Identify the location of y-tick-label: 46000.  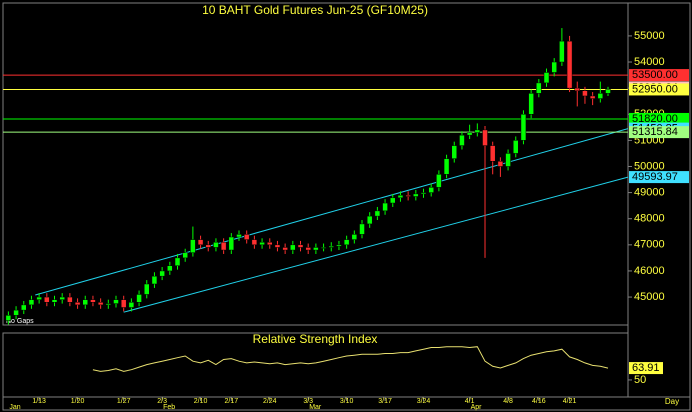
(649, 271).